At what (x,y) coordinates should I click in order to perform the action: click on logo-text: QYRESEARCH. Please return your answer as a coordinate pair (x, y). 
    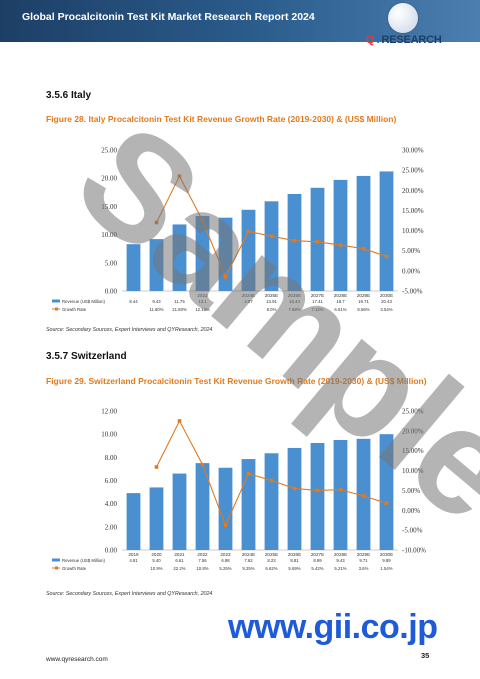
    Looking at the image, I should click on (404, 40).